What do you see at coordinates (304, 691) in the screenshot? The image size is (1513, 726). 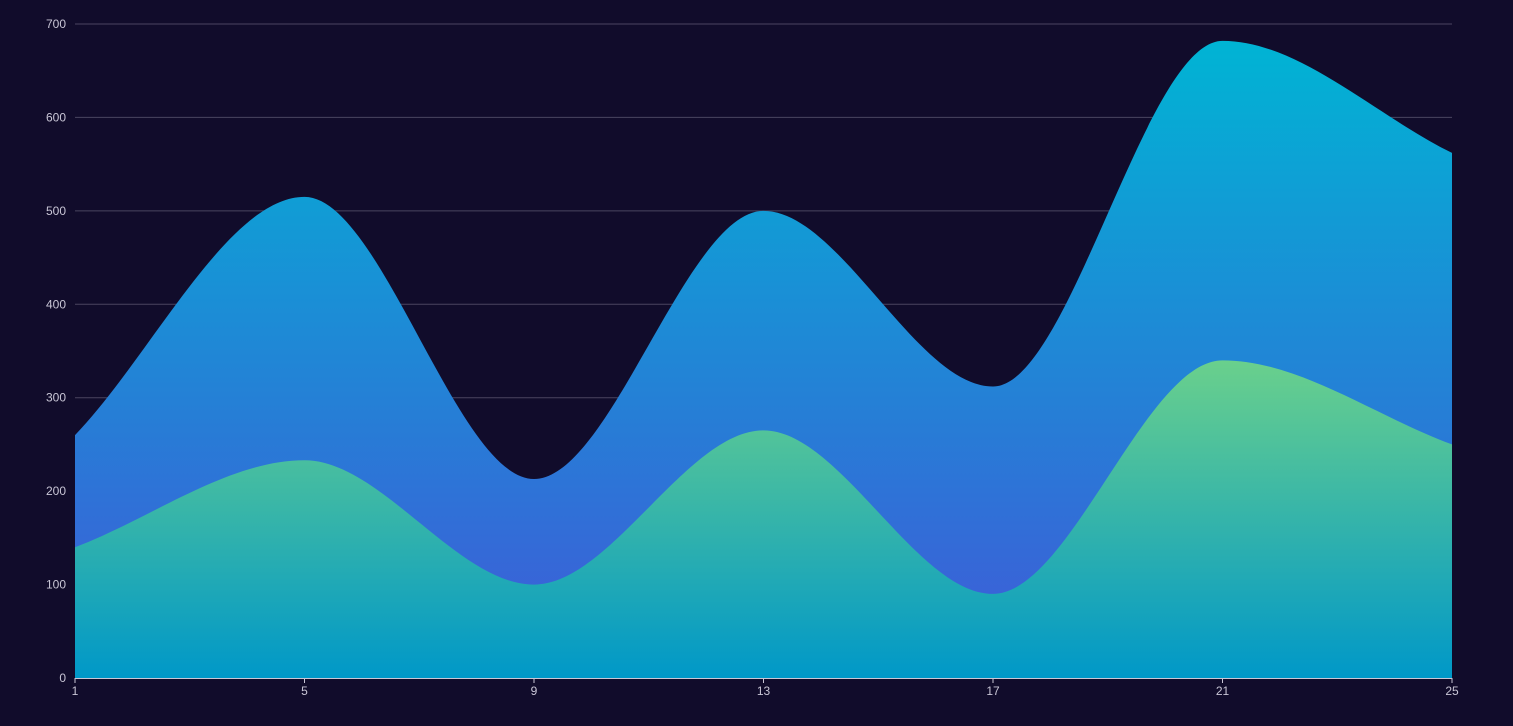 I see `x-tick-label: 5` at bounding box center [304, 691].